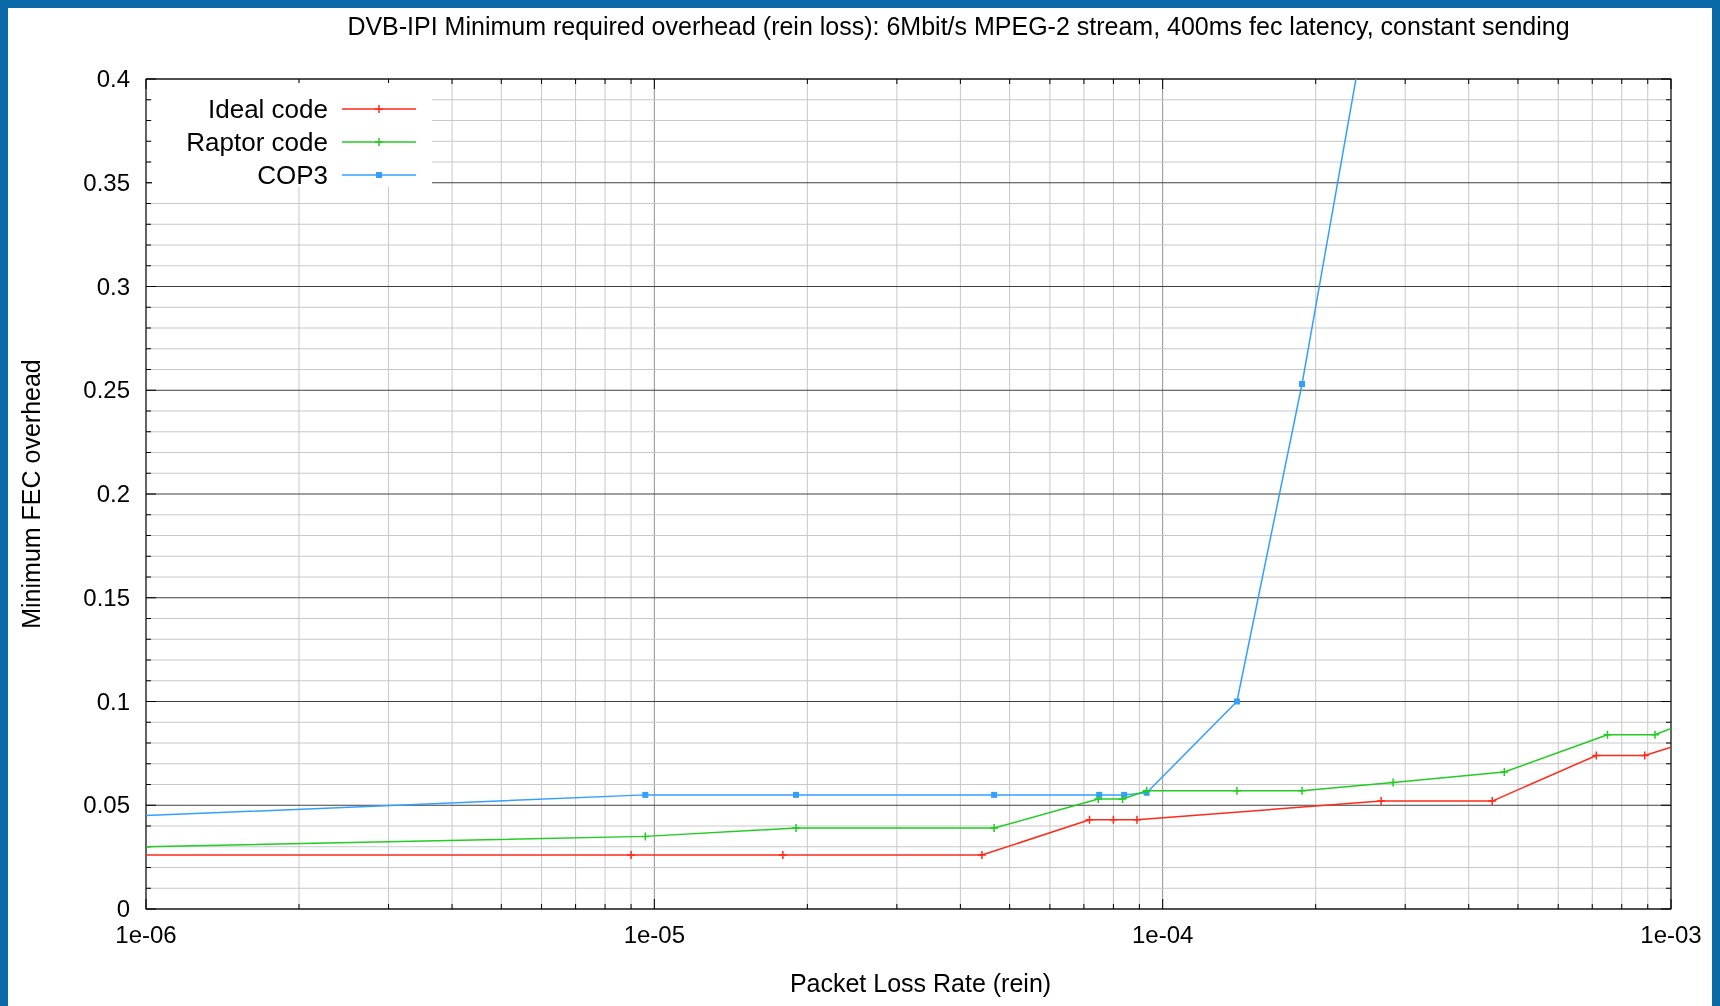 This screenshot has width=1720, height=1006. What do you see at coordinates (920, 983) in the screenshot?
I see `x-axis-title: Packet Loss Rate (rein)` at bounding box center [920, 983].